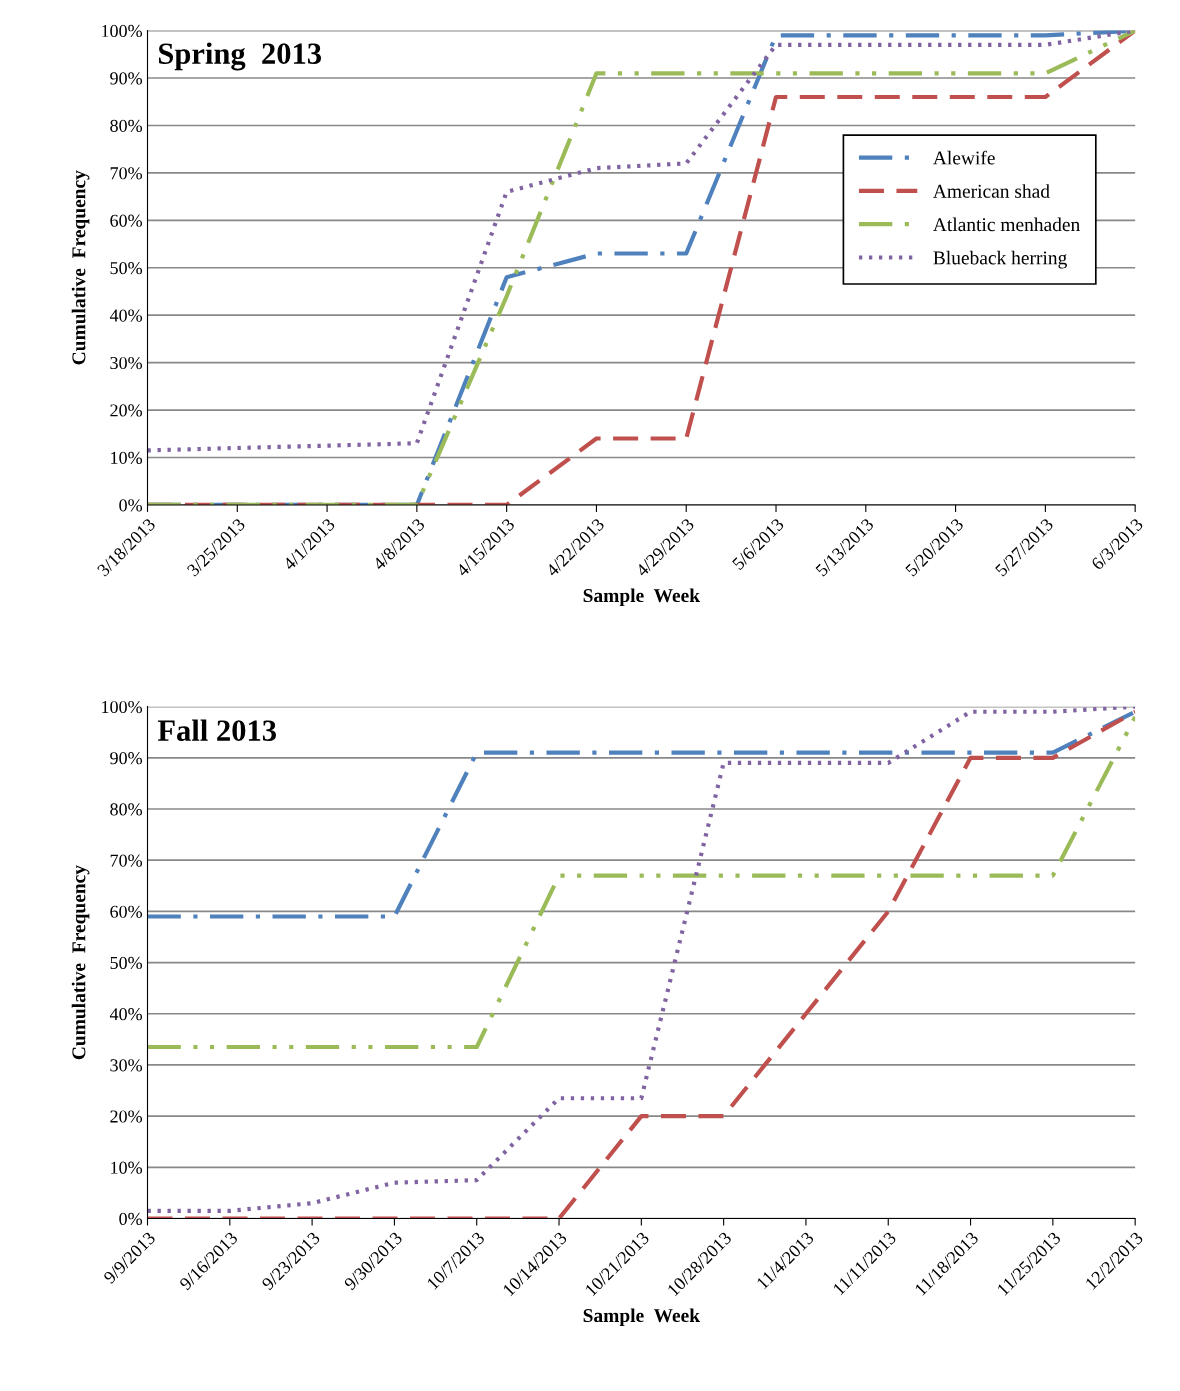 The width and height of the screenshot is (1180, 1391). What do you see at coordinates (240, 56) in the screenshot?
I see `chart-title: Spring 2013` at bounding box center [240, 56].